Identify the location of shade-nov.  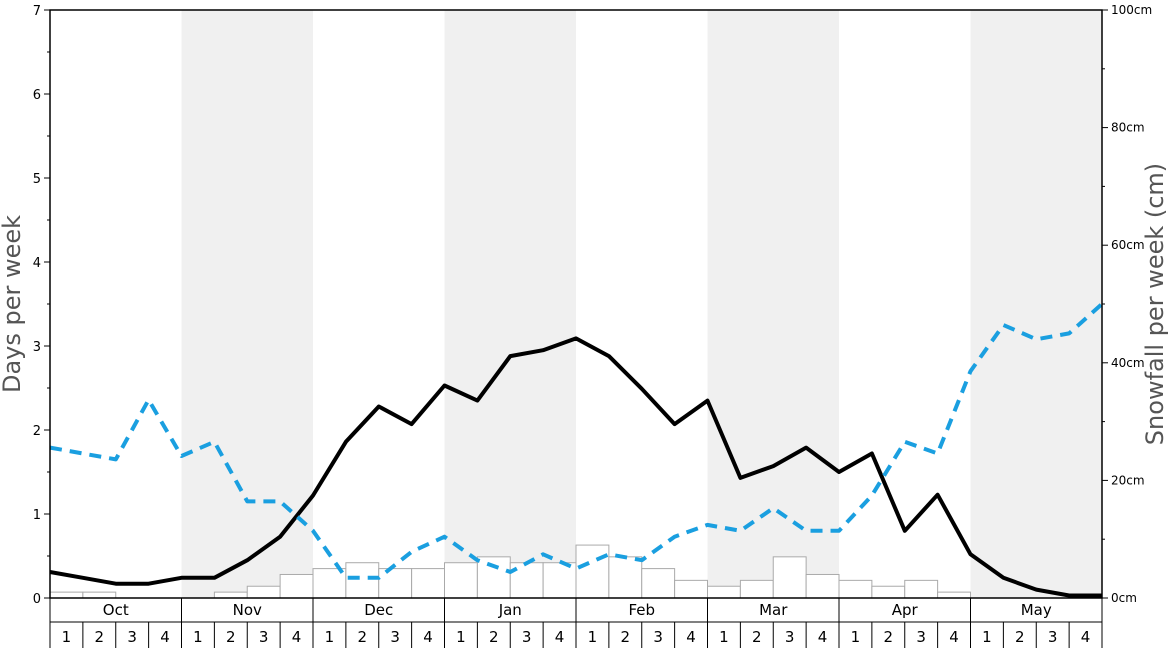
(247, 304).